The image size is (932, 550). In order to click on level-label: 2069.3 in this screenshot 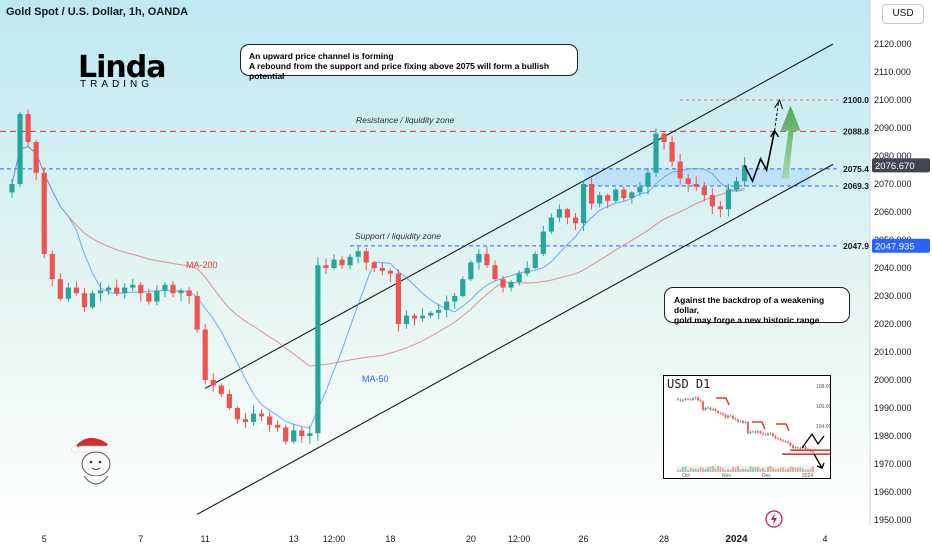, I will do `click(856, 186)`.